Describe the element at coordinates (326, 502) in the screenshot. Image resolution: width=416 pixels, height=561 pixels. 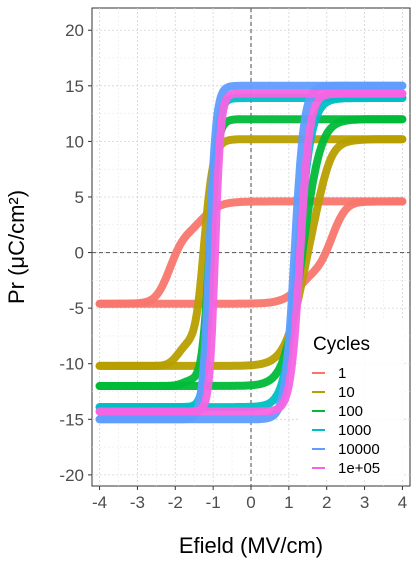
I see `x-tick-label: 2` at that location.